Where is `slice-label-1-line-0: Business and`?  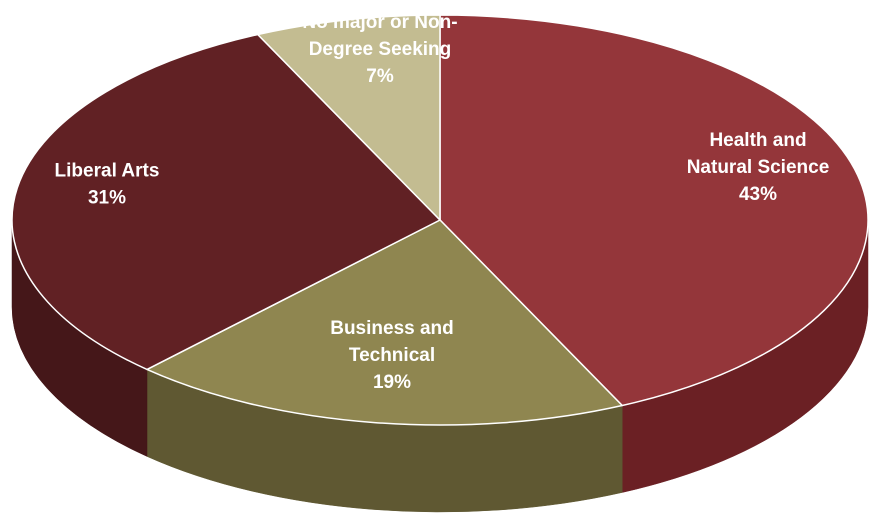 slice-label-1-line-0: Business and is located at coordinates (392, 328).